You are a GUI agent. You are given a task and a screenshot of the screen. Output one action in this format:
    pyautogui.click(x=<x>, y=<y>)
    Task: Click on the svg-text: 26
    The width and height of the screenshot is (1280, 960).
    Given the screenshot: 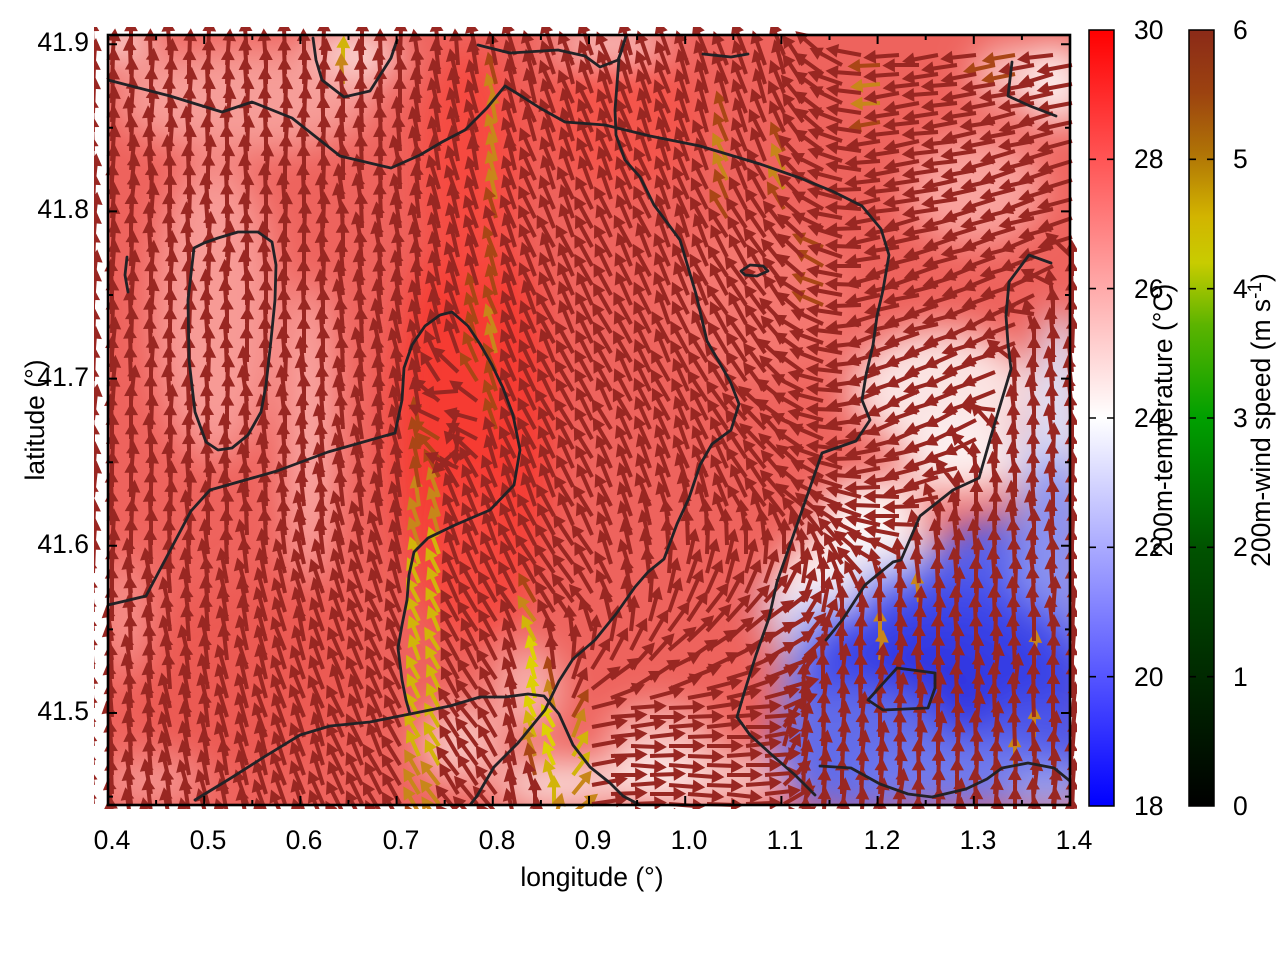 What is the action you would take?
    pyautogui.click(x=1148, y=289)
    